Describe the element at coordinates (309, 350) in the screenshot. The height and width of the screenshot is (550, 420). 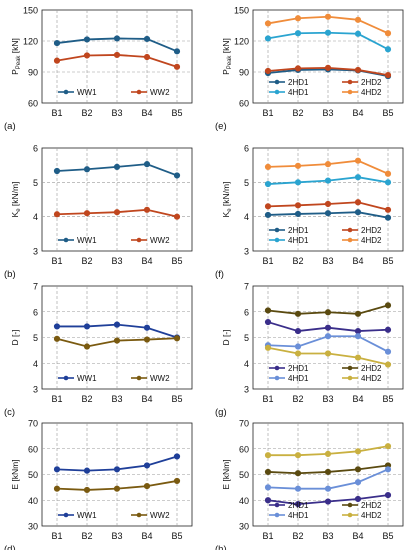
I see `panel-g: 3 4 5 6 7 B1 B2 B3 B4 B5 D [-] (g) 2HD1 2HD2 4HD1 4HD2` at that location.